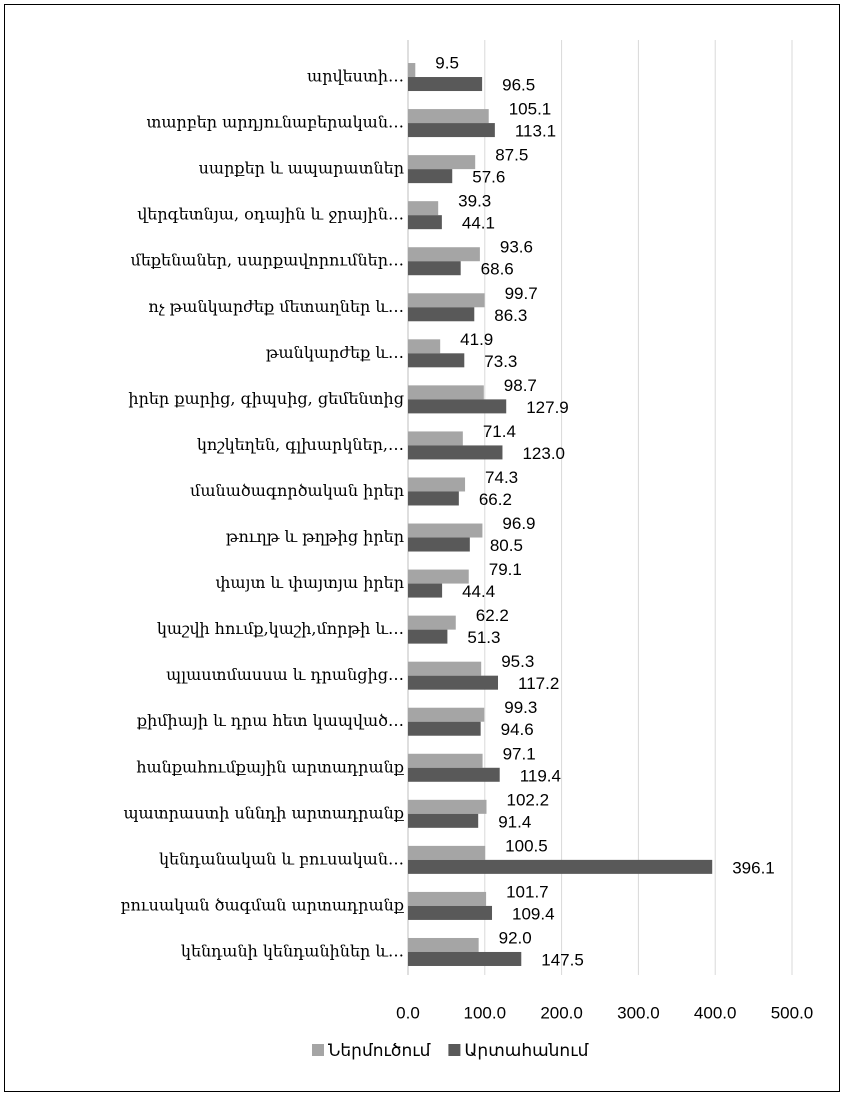 Image resolution: width=845 pixels, height=1096 pixels. I want to click on data-label: 71.4, so click(499, 431).